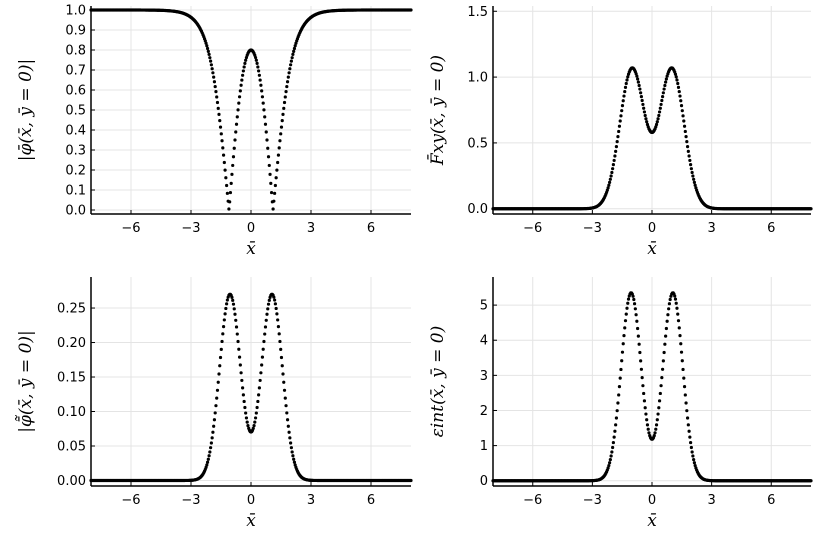 The image size is (817, 545). What do you see at coordinates (25, 381) in the screenshot?
I see `y-axis-label: |φ̄̃(x̄, ȳ = 0)|` at bounding box center [25, 381].